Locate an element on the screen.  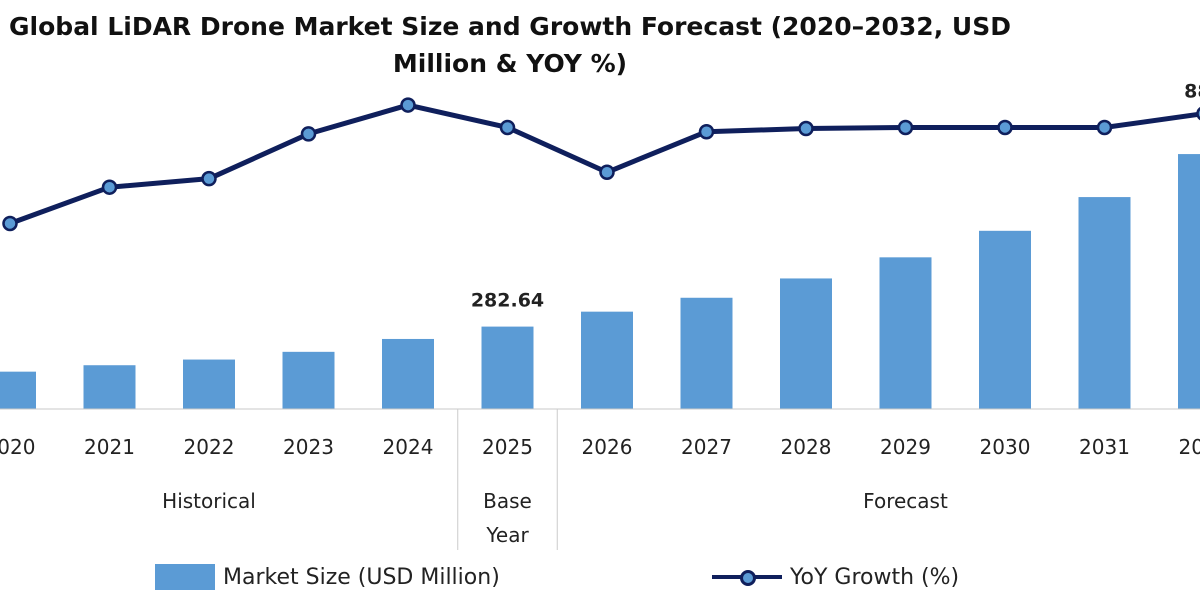
bar-2031 is located at coordinates (1104, 303).